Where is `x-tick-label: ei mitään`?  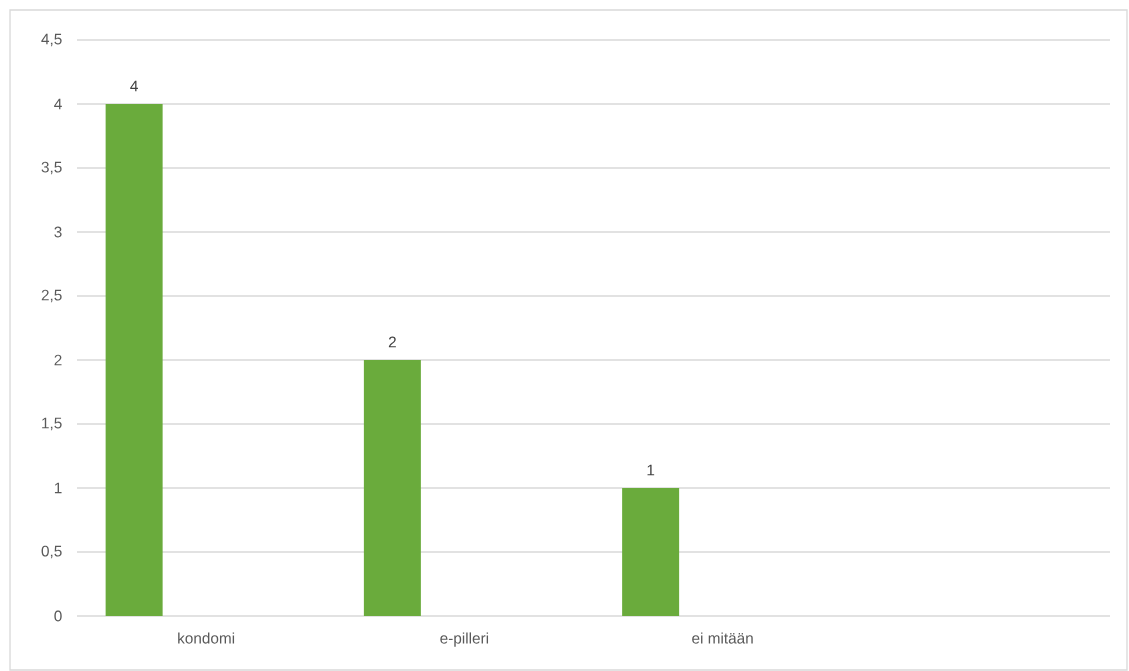 x-tick-label: ei mitään is located at coordinates (722, 638).